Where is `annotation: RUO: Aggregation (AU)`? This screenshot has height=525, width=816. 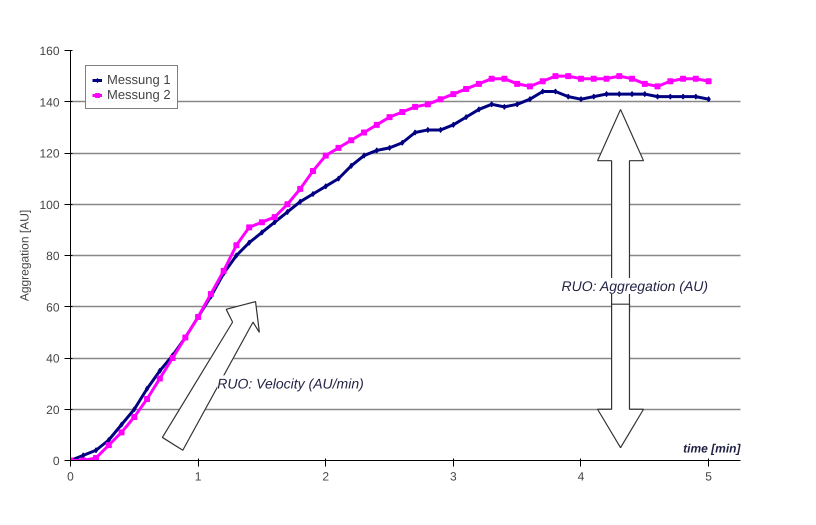
annotation: RUO: Aggregation (AU) is located at coordinates (635, 286).